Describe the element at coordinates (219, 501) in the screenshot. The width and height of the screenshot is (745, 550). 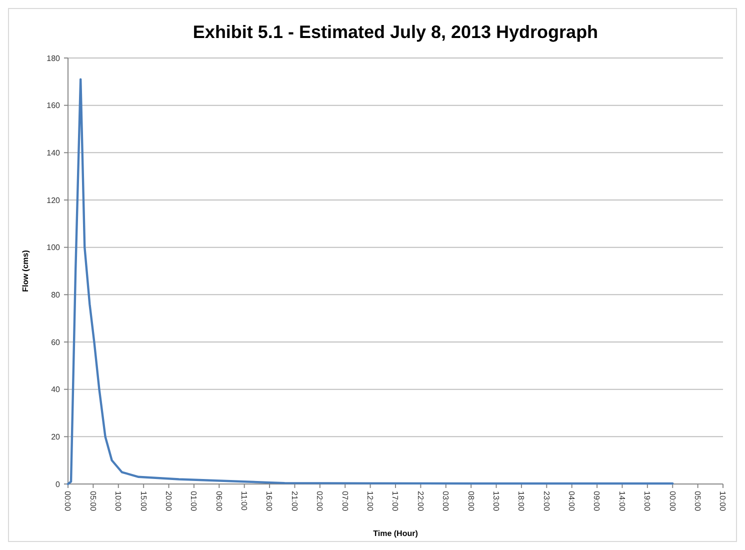
I see `x-tick-label: 06:00` at that location.